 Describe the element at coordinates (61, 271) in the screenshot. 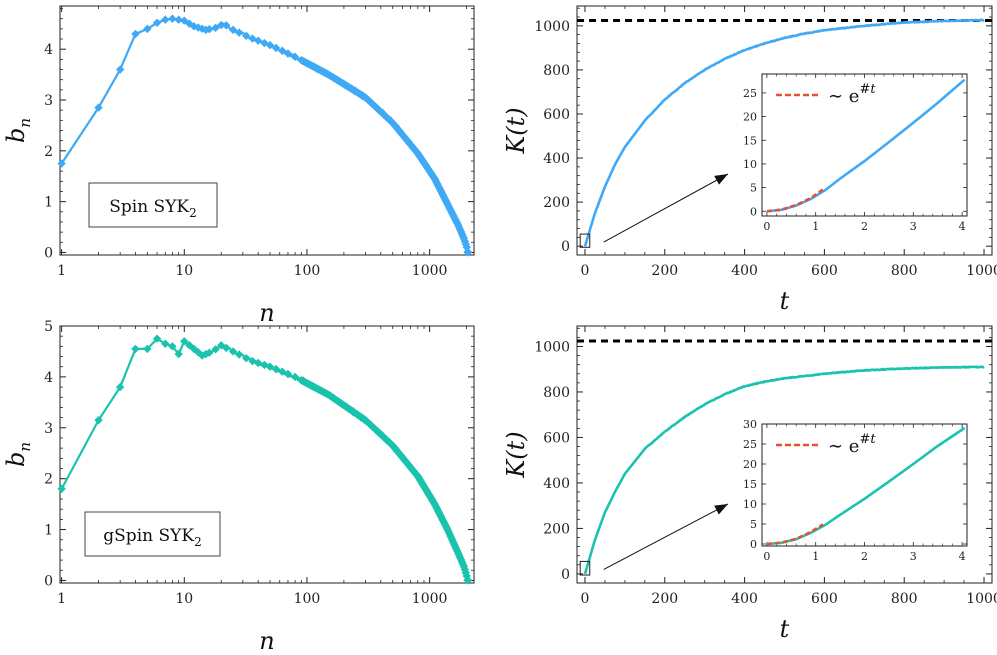

I see `p1-x-tick-label: 1` at that location.